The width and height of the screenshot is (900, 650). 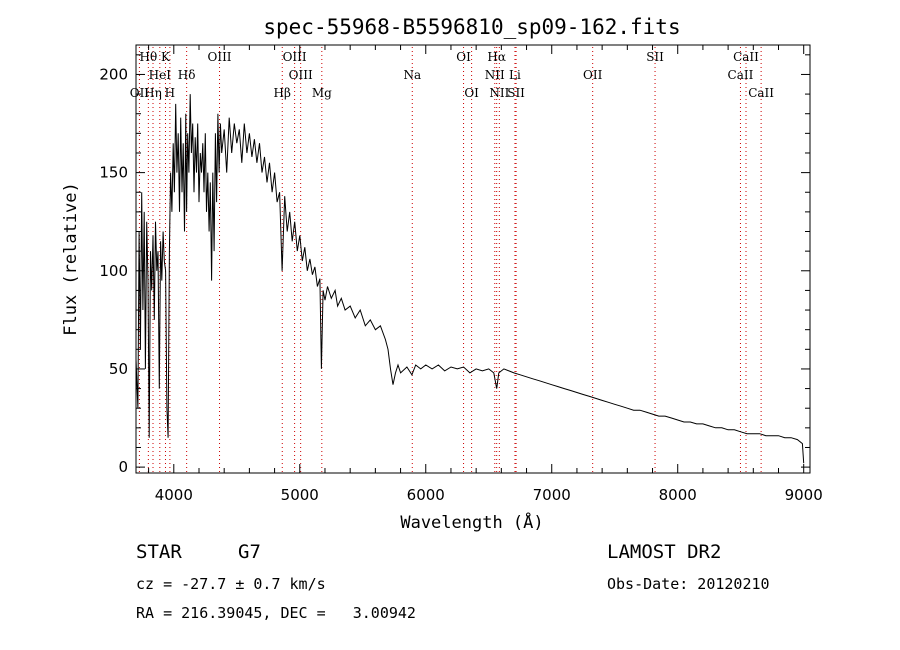 I want to click on x-tick-label: 8000, so click(x=678, y=495).